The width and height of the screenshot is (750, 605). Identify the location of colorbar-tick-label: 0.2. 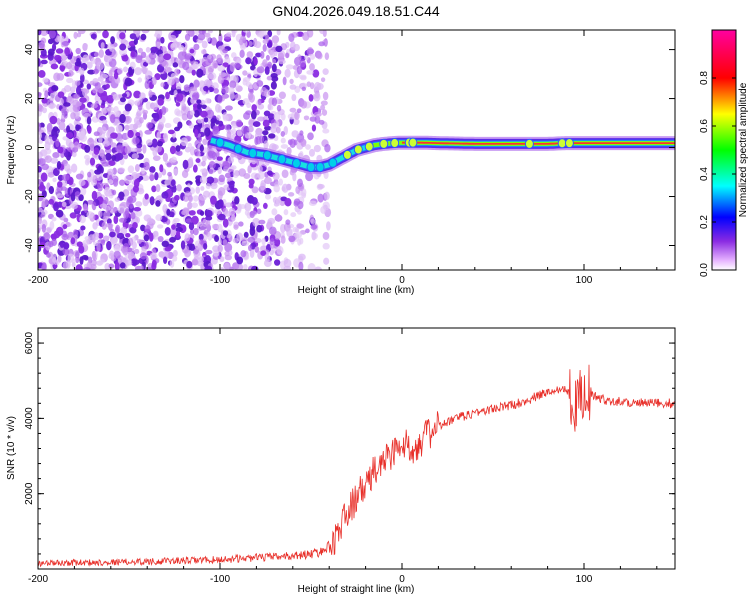
(704, 222).